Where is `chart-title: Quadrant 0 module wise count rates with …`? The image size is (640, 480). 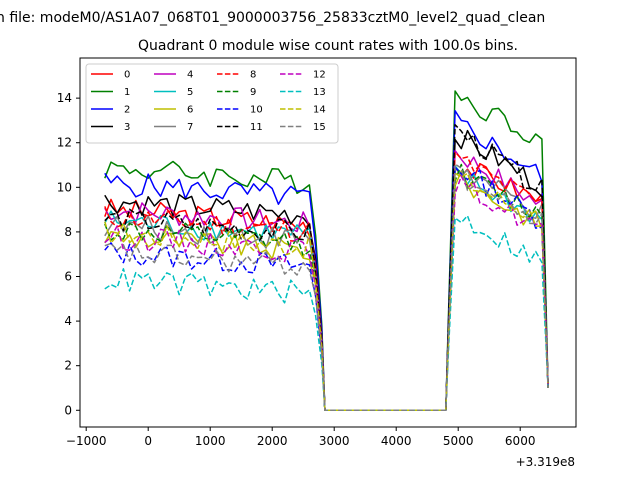
chart-title: Quadrant 0 module wise count rates with … is located at coordinates (328, 46).